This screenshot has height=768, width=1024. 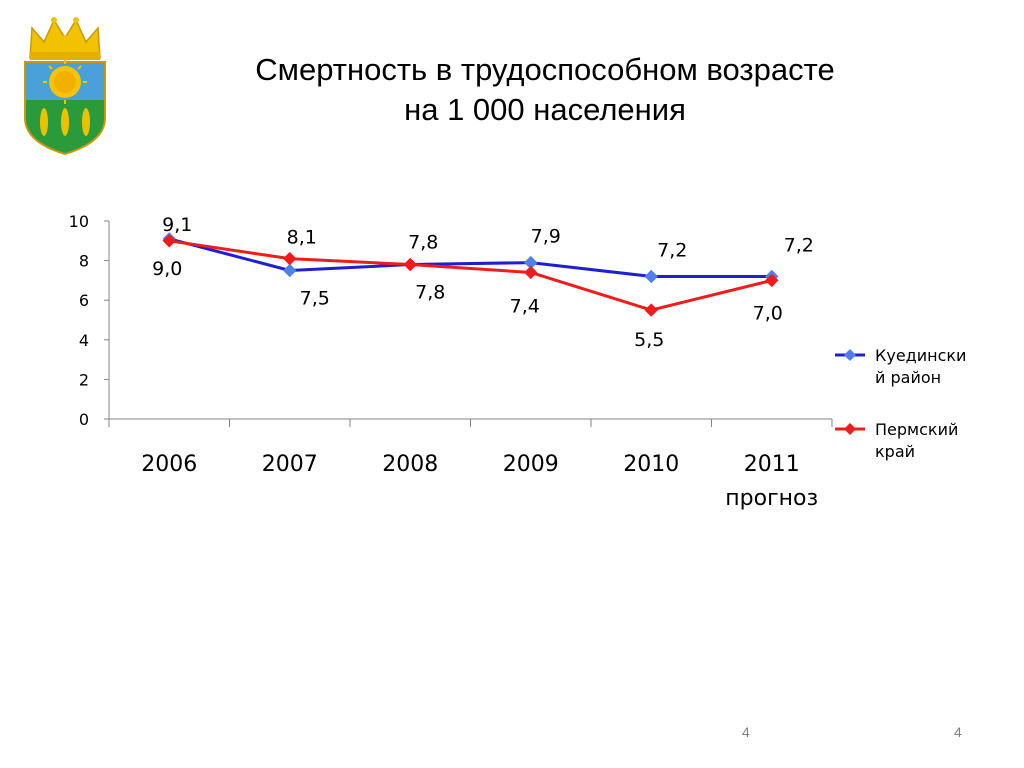 What do you see at coordinates (177, 225) in the screenshot?
I see `data-label: 9,1` at bounding box center [177, 225].